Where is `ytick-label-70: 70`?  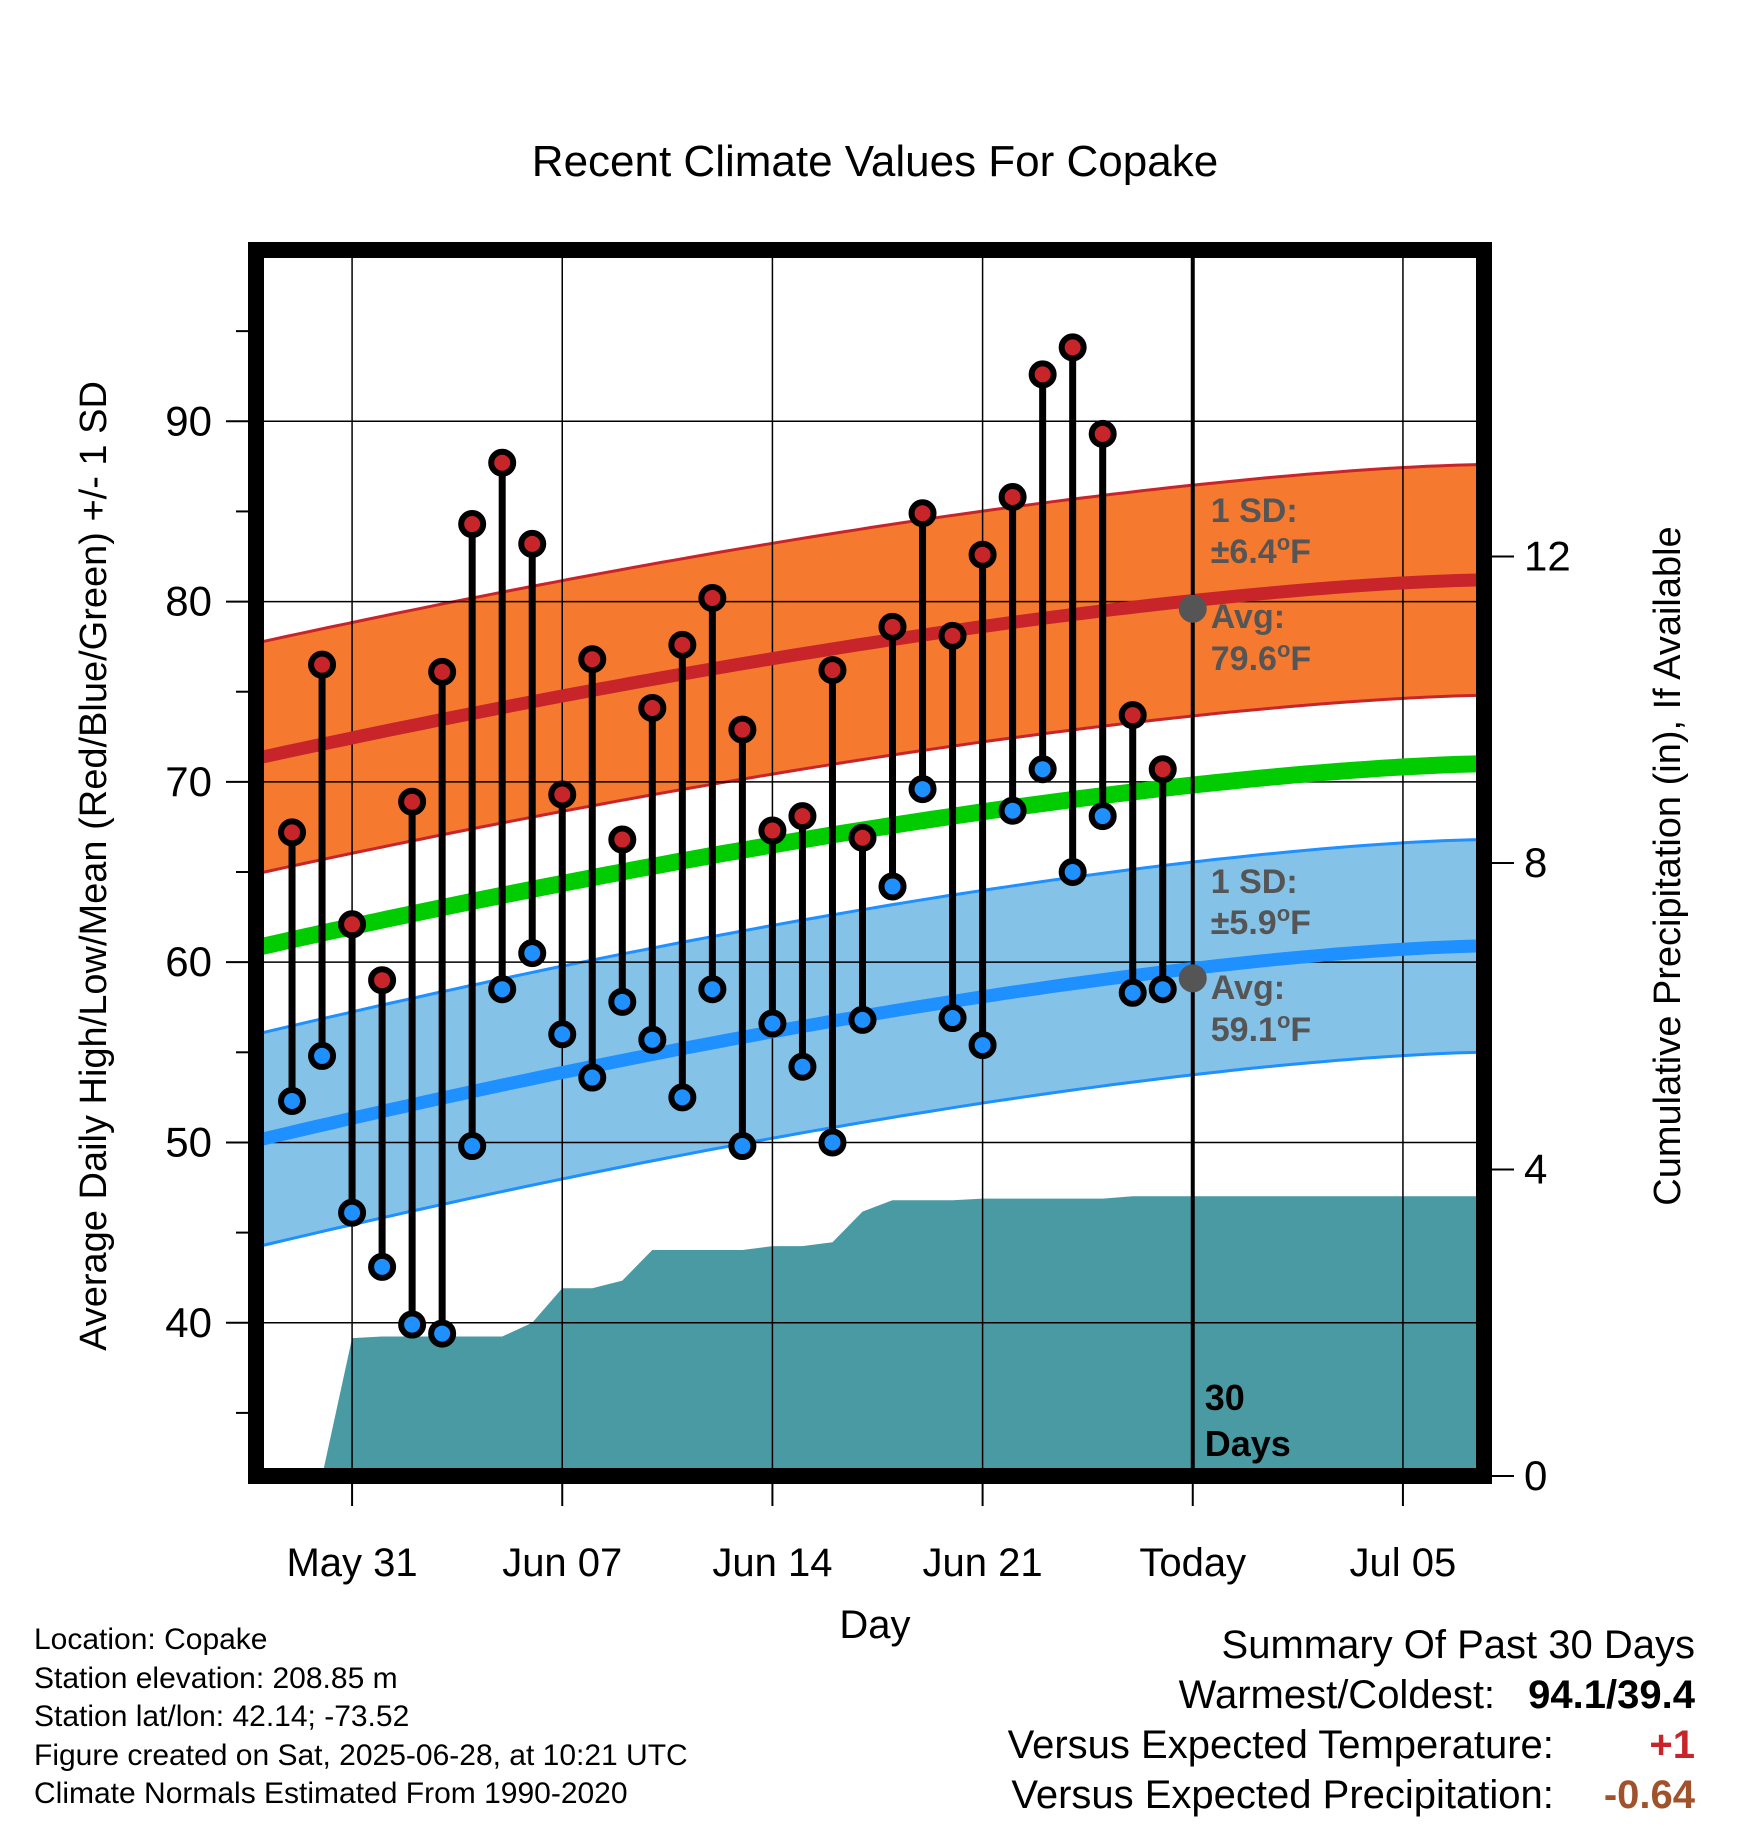
ytick-label-70: 70 is located at coordinates (188, 781).